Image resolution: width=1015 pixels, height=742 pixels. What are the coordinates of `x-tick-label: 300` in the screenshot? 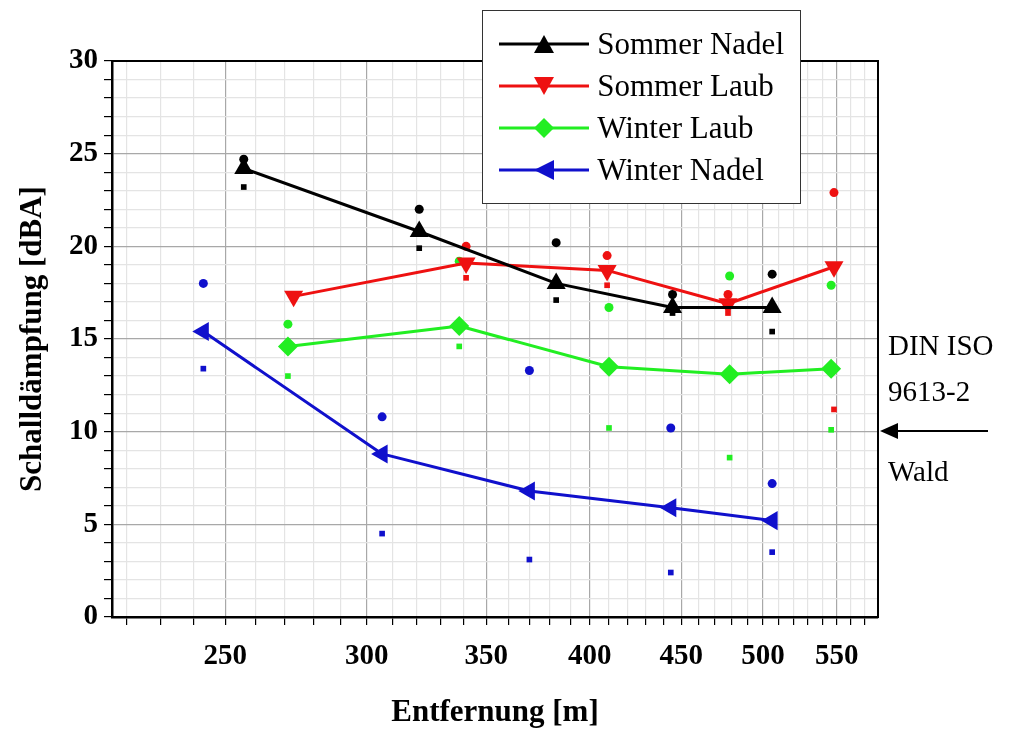 It's located at (367, 653).